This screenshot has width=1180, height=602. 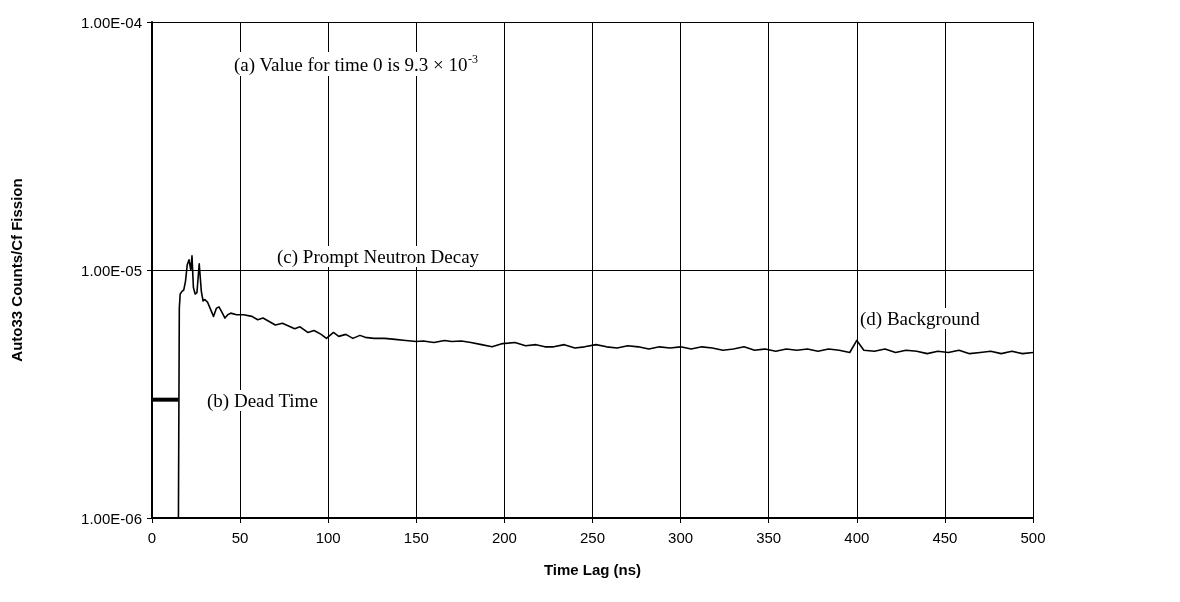 What do you see at coordinates (152, 537) in the screenshot?
I see `x-tick-label: 0` at bounding box center [152, 537].